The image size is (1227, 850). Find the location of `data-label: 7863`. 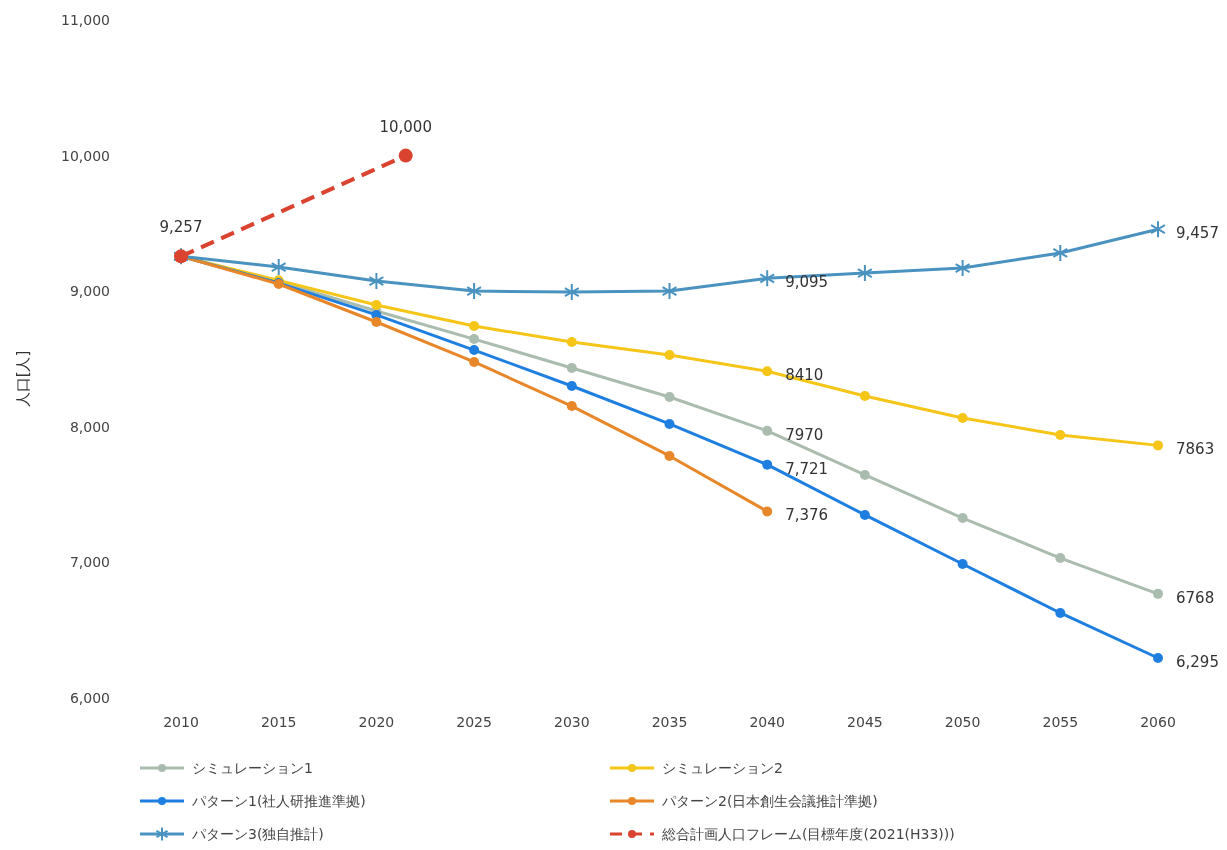

data-label: 7863 is located at coordinates (1195, 449).